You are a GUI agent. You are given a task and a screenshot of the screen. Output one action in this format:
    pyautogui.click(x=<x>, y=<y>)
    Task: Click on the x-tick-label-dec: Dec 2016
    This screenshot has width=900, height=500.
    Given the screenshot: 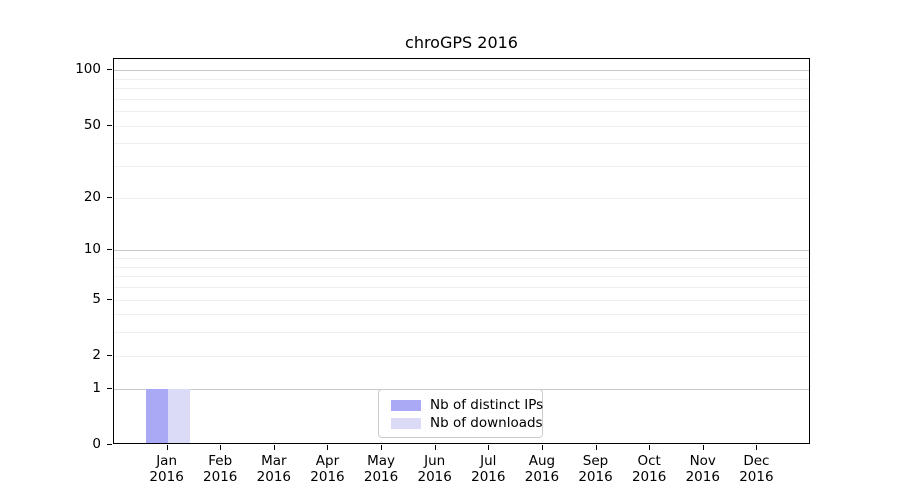 What is the action you would take?
    pyautogui.click(x=756, y=469)
    